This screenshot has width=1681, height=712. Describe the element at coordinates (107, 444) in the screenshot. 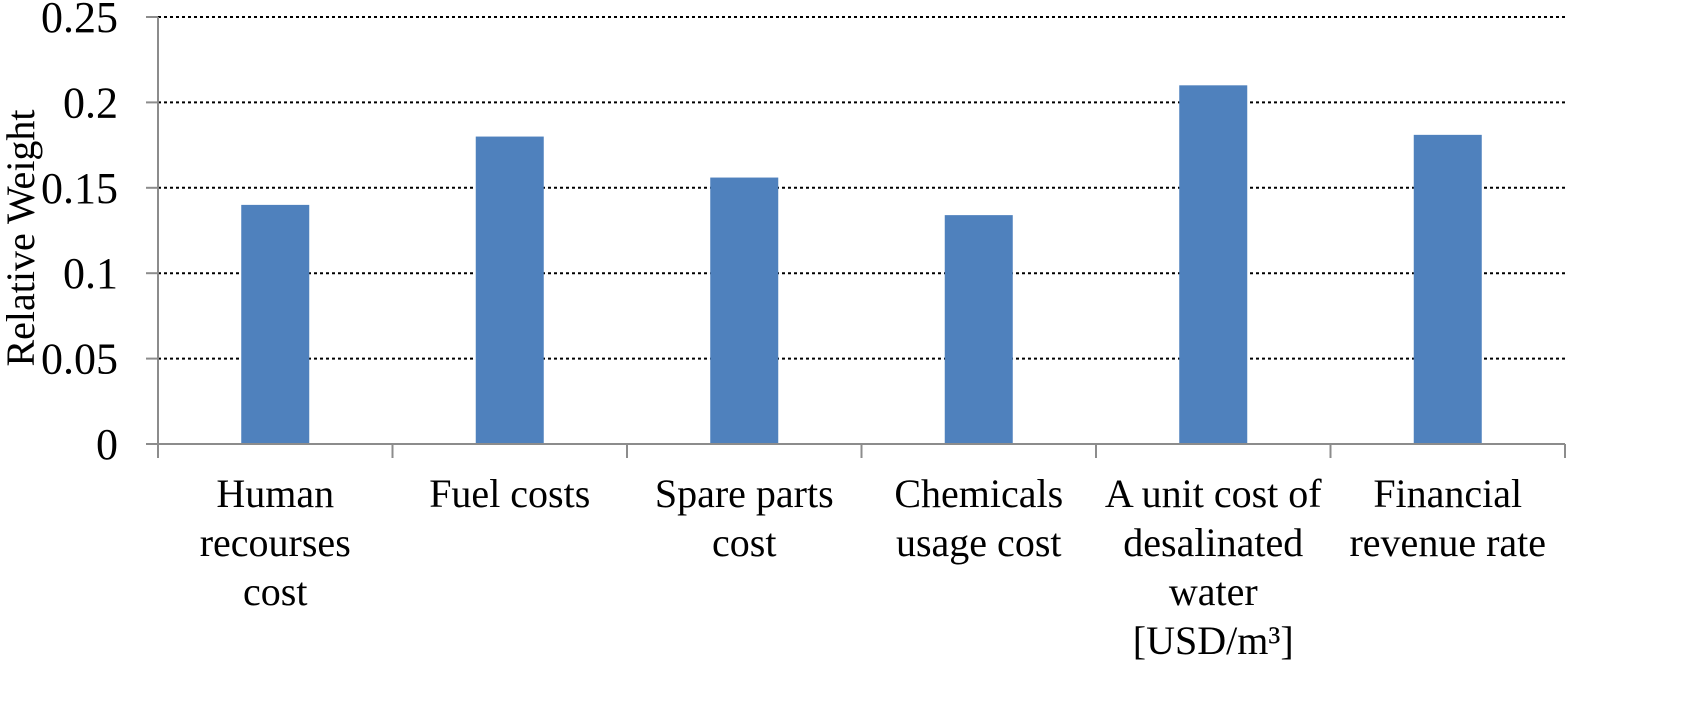

I see `y-tick-label: 0` at that location.